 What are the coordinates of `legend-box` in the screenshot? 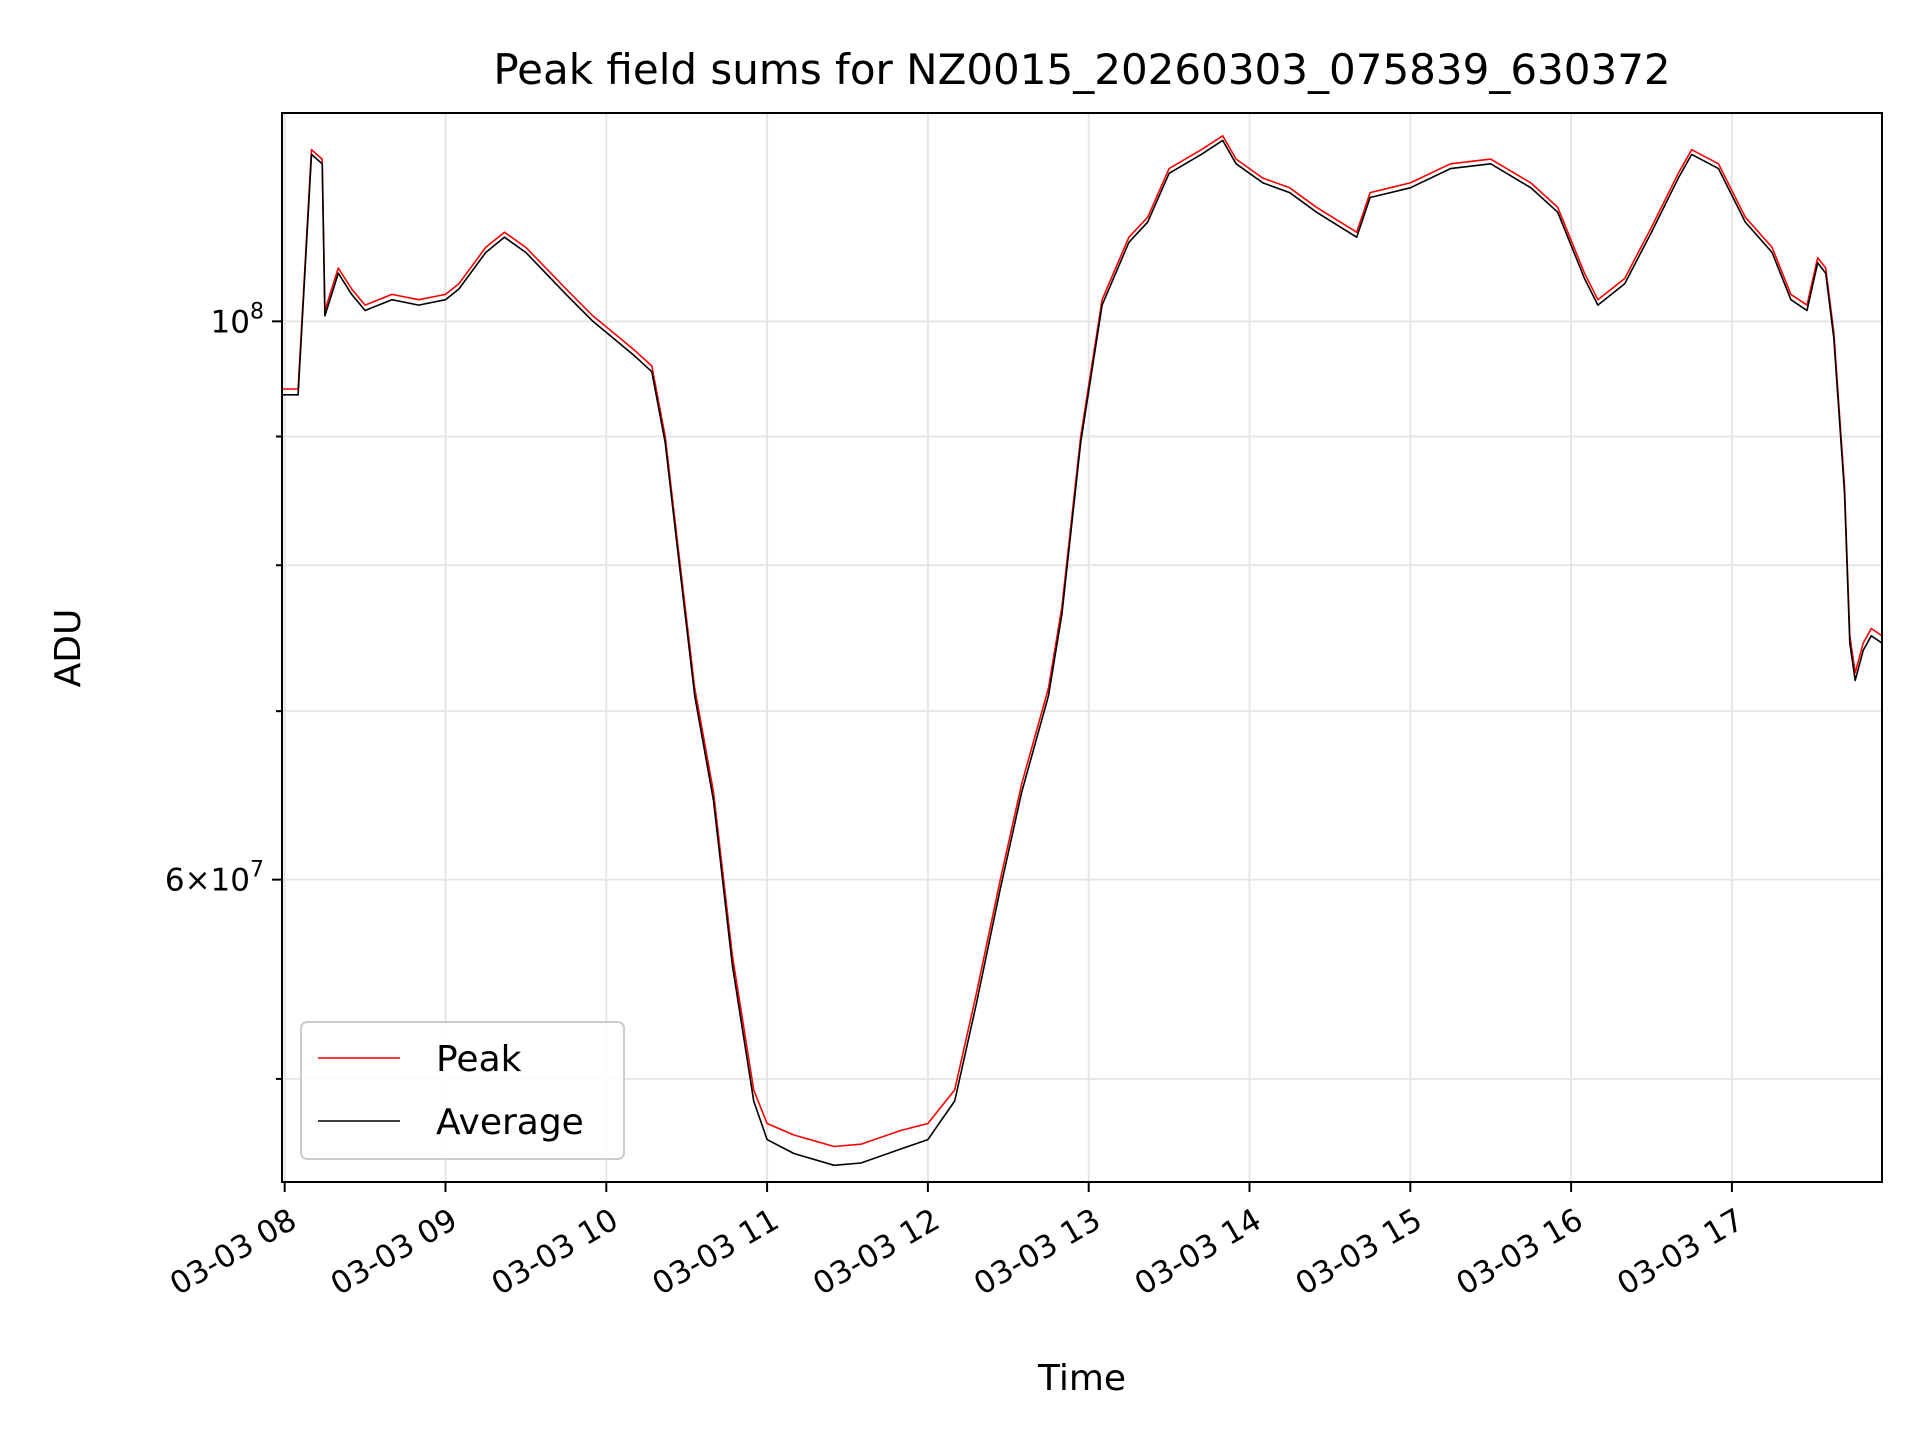 It's located at (462, 1090).